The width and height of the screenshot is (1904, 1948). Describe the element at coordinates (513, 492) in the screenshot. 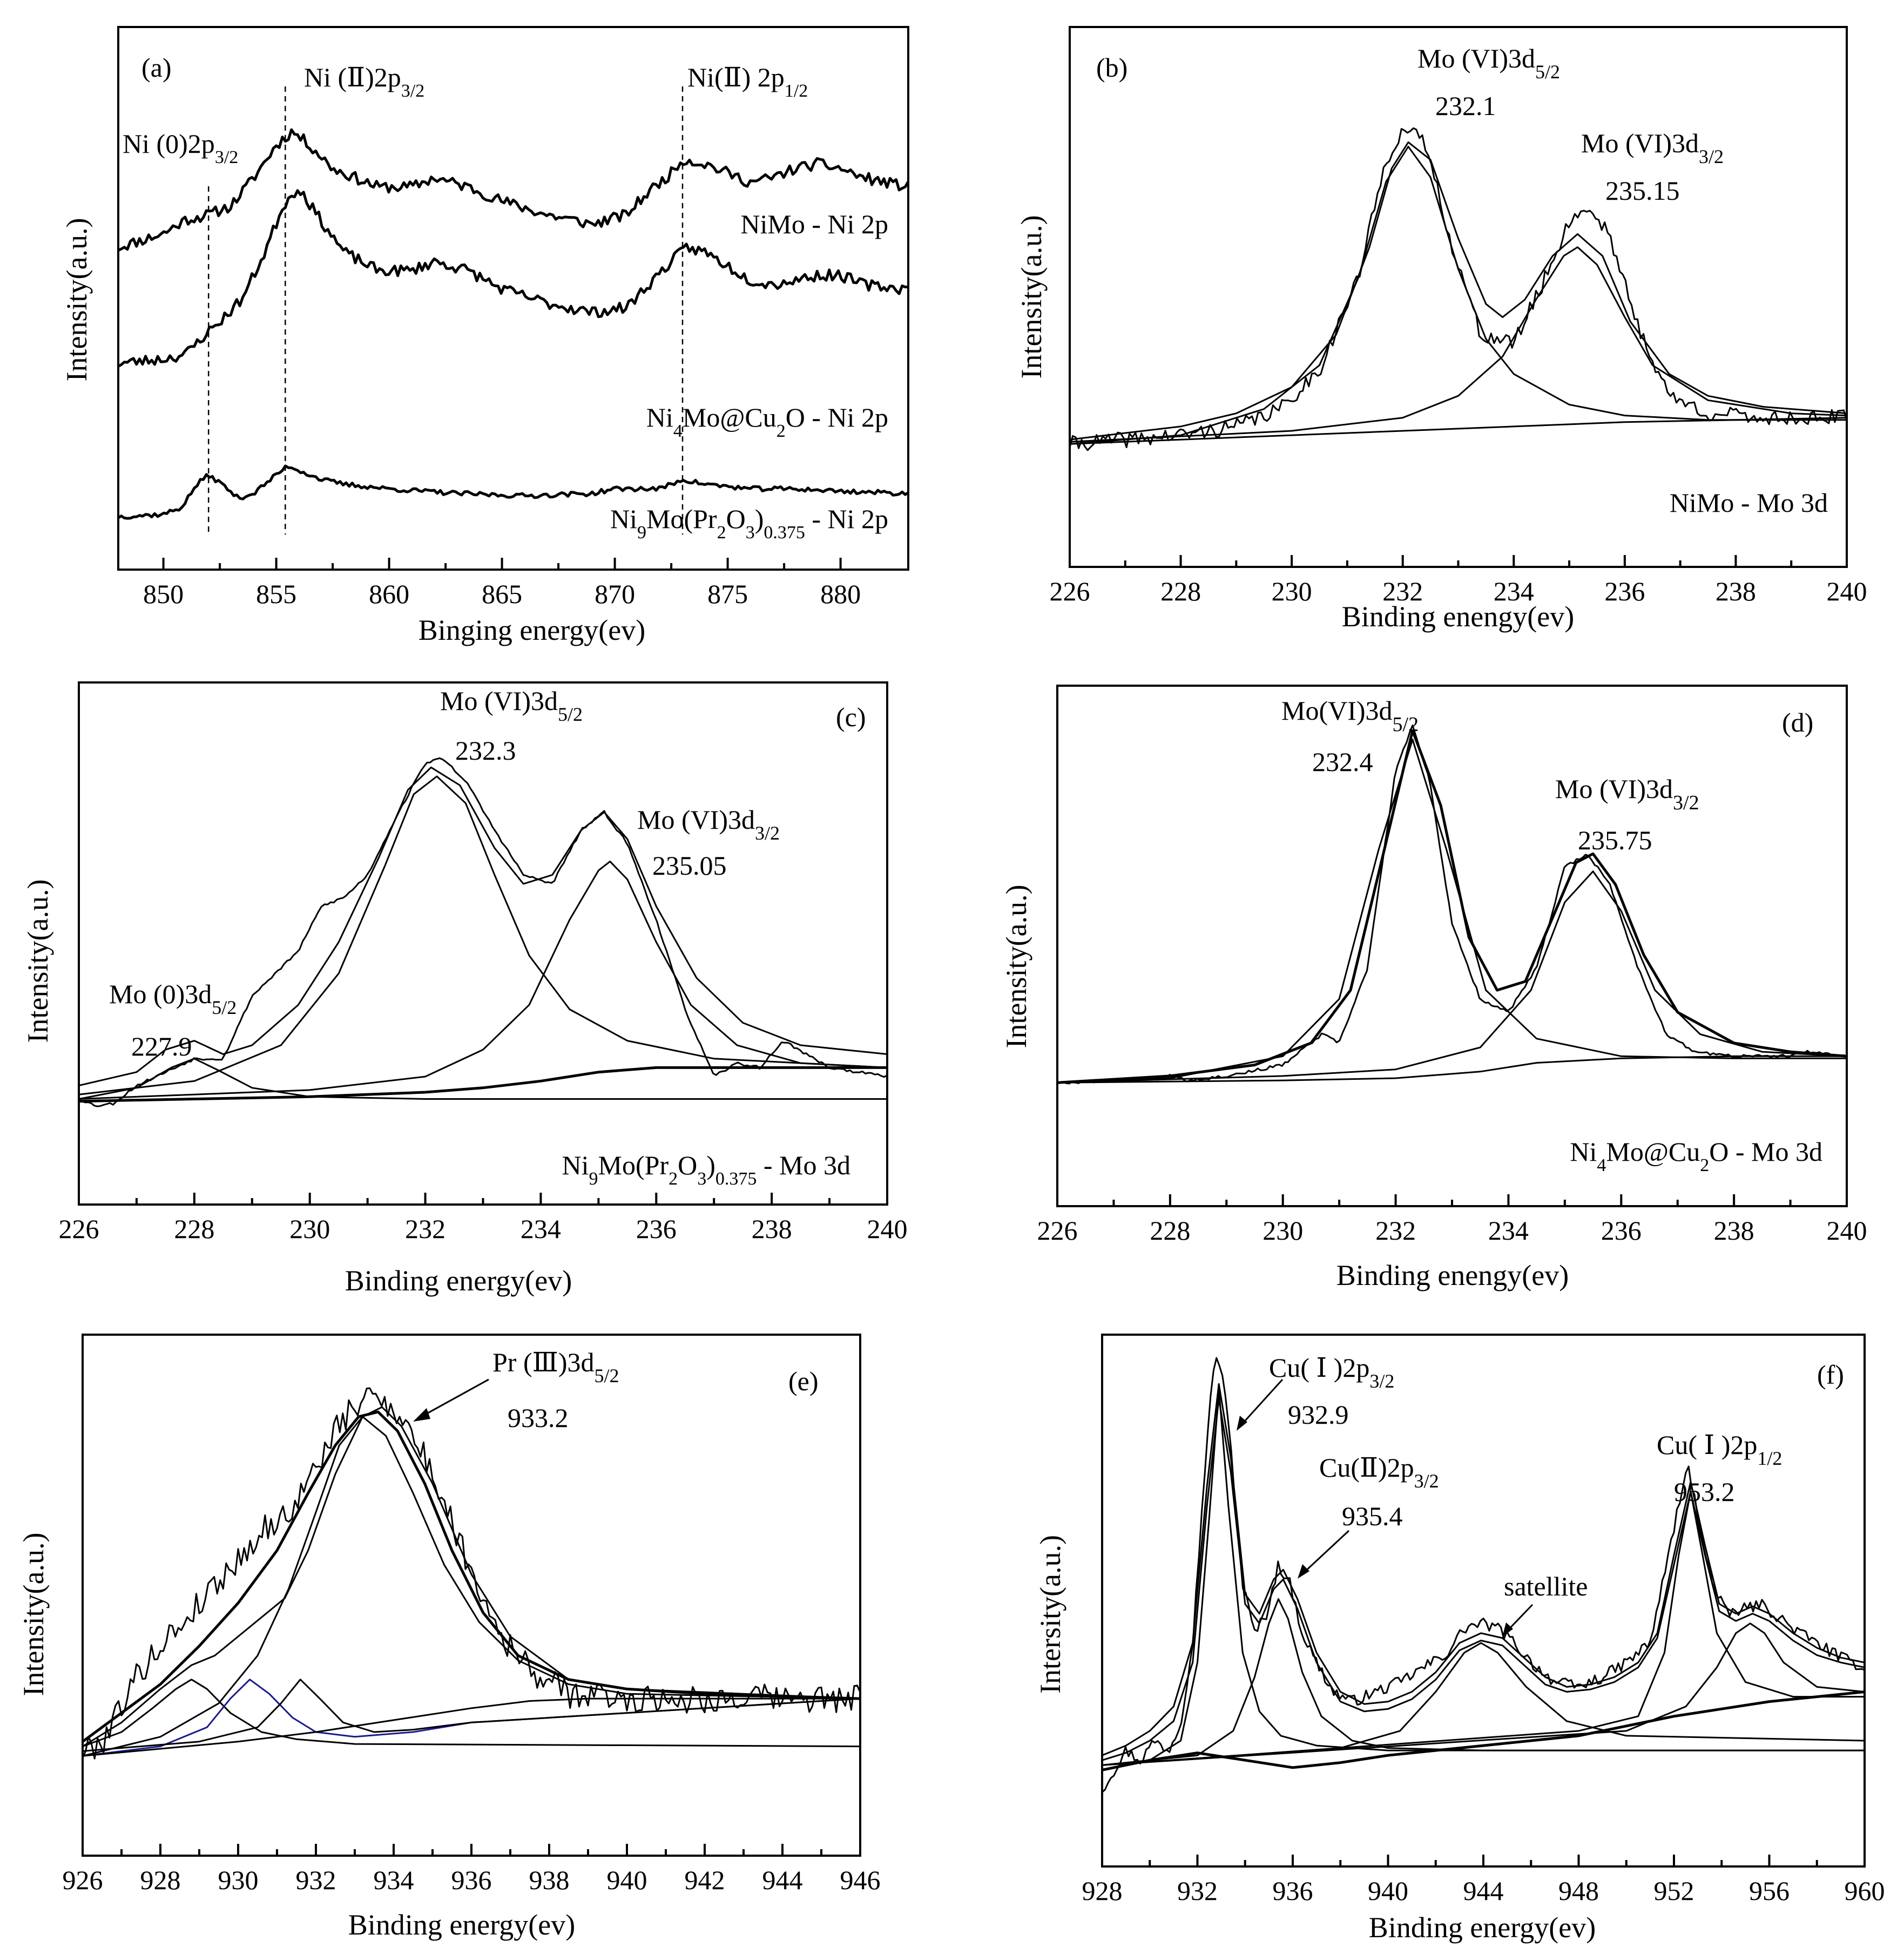

I see `series-ni9mo-pr2o3-0-375-ni-2p` at that location.